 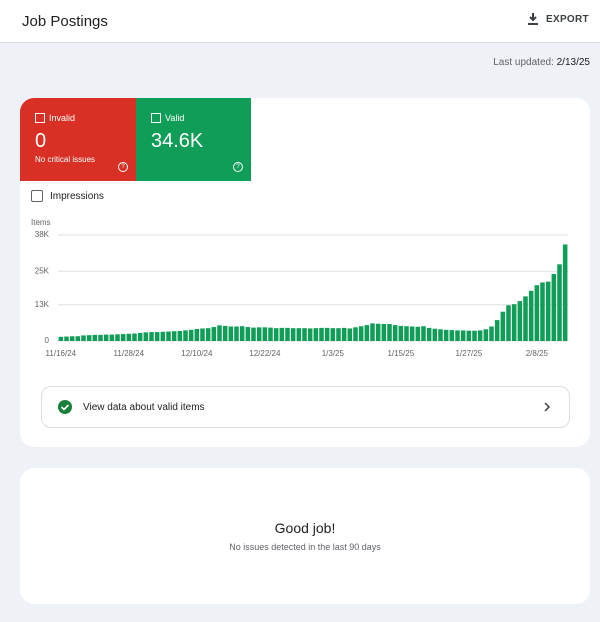 I want to click on invalid-label: Invalid, so click(x=62, y=118).